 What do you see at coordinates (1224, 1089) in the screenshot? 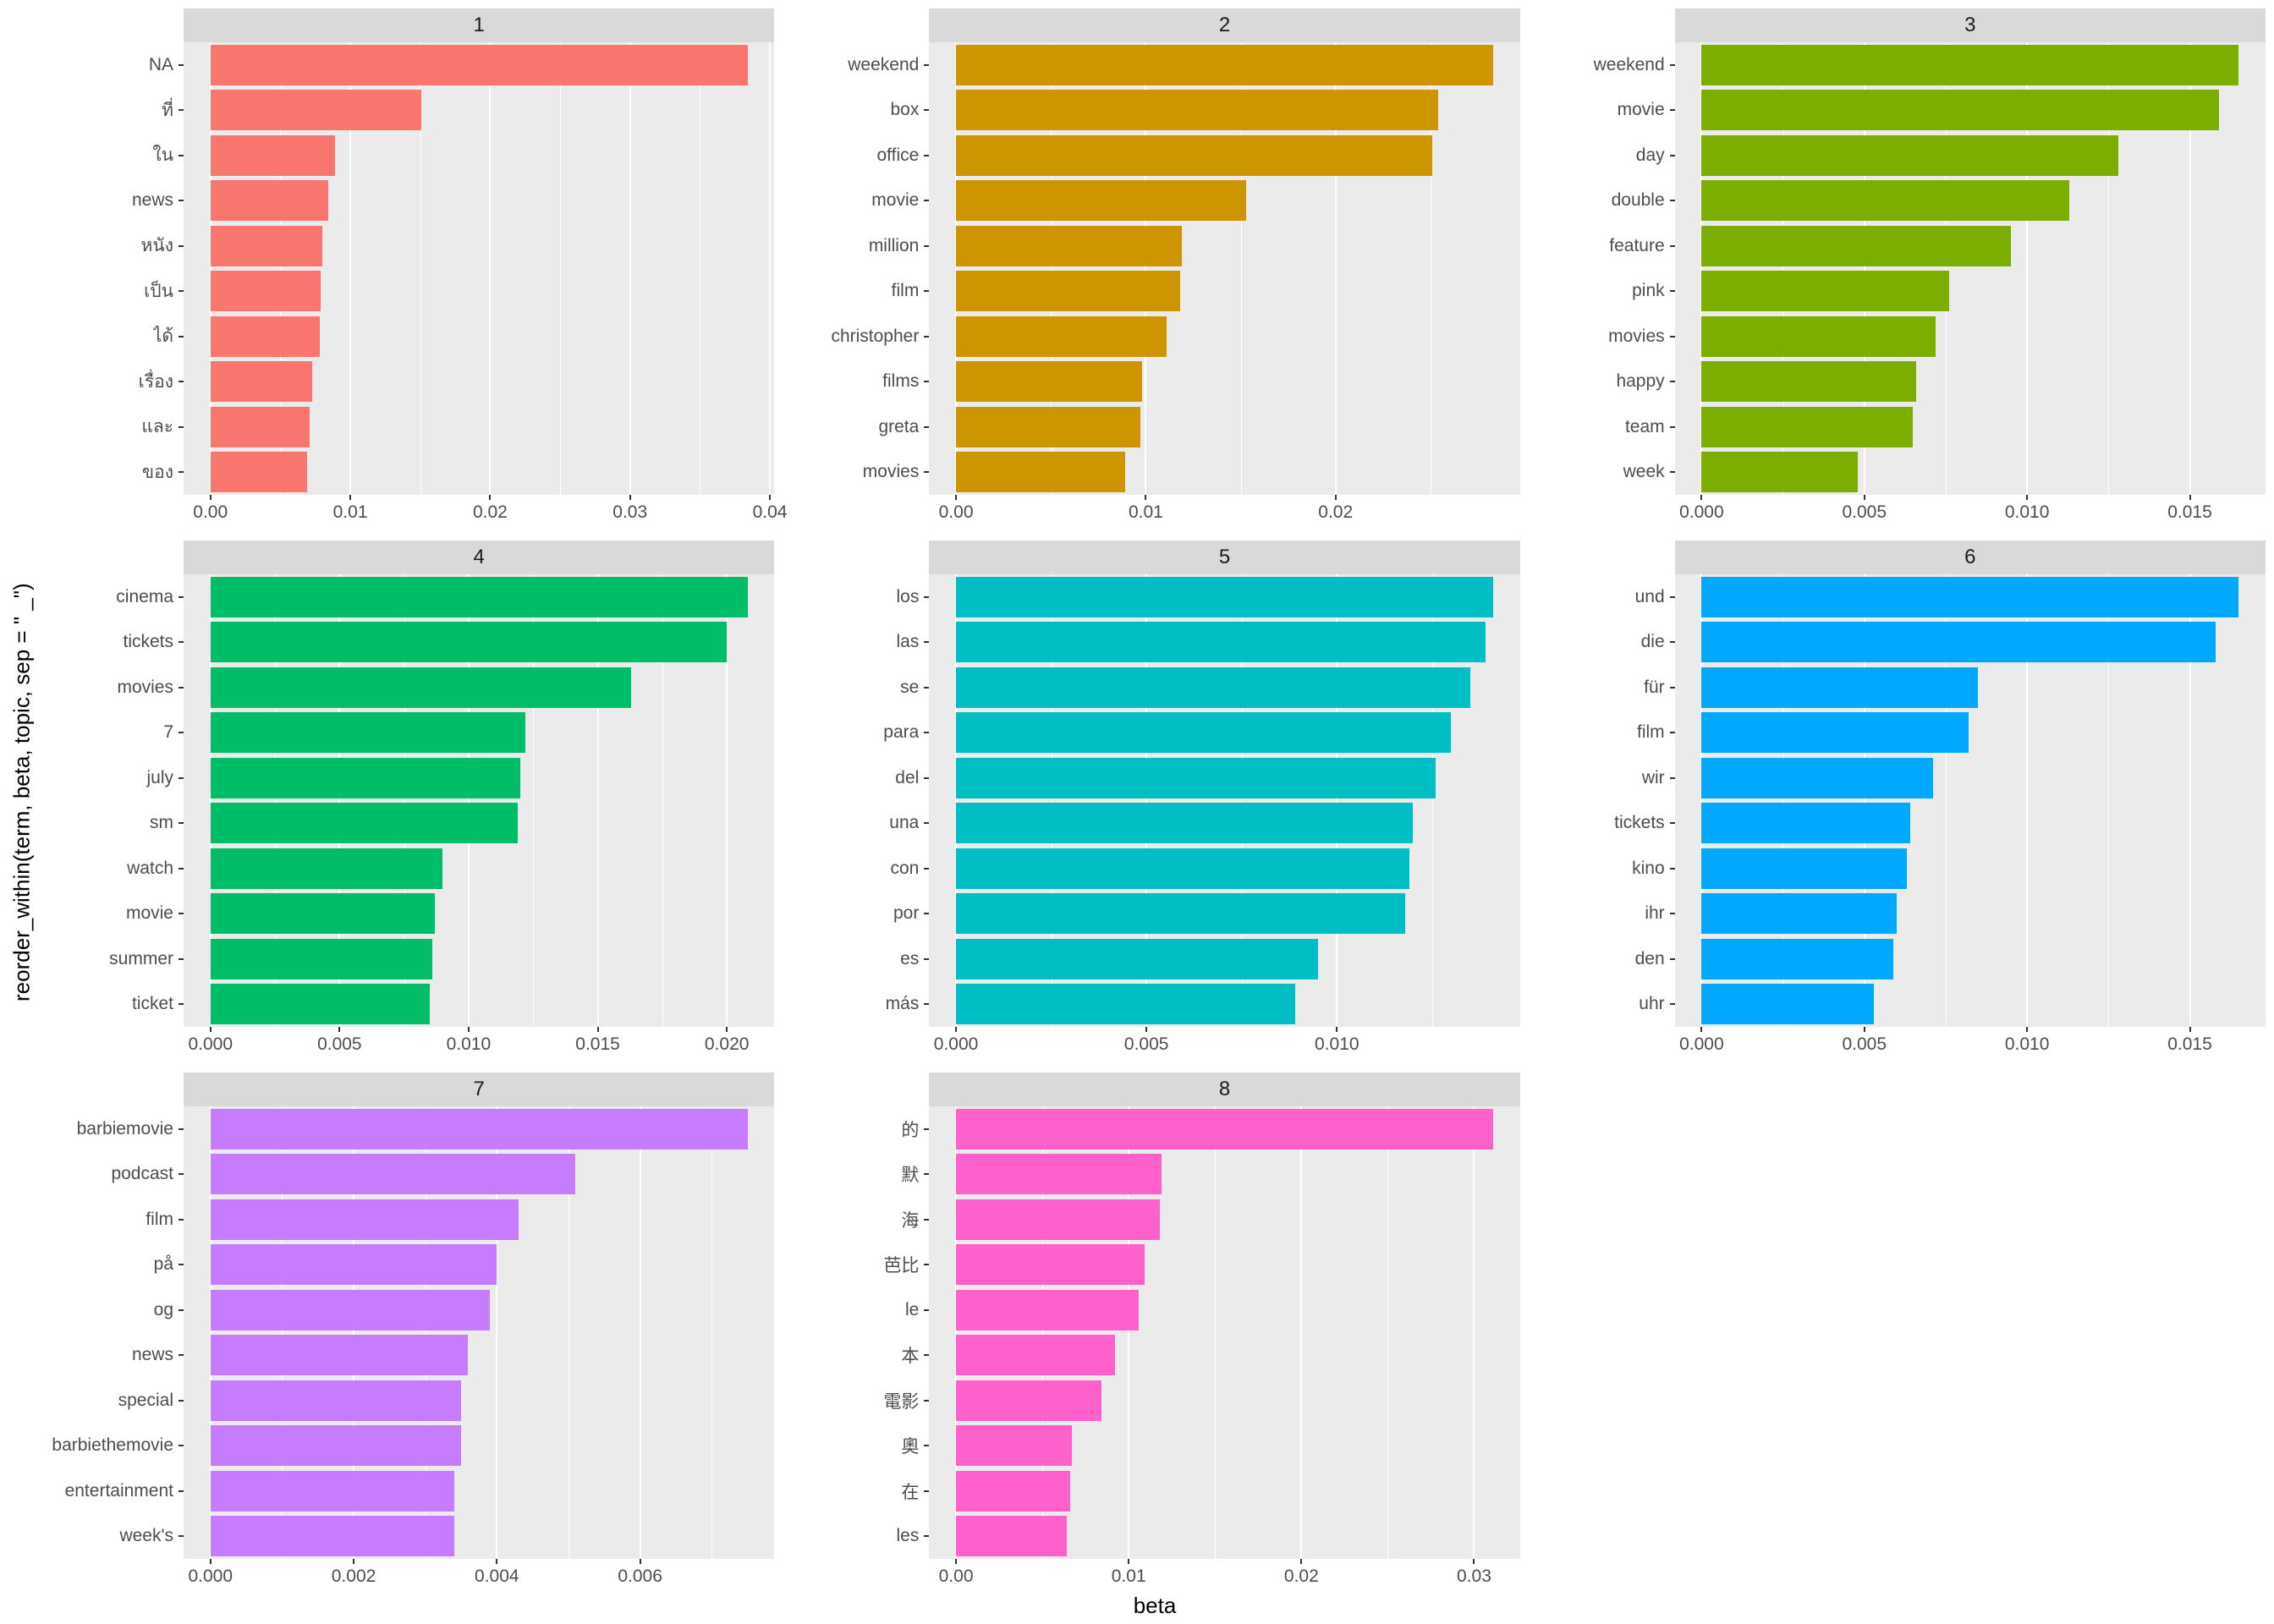
I see `facet-strip-title: 8` at bounding box center [1224, 1089].